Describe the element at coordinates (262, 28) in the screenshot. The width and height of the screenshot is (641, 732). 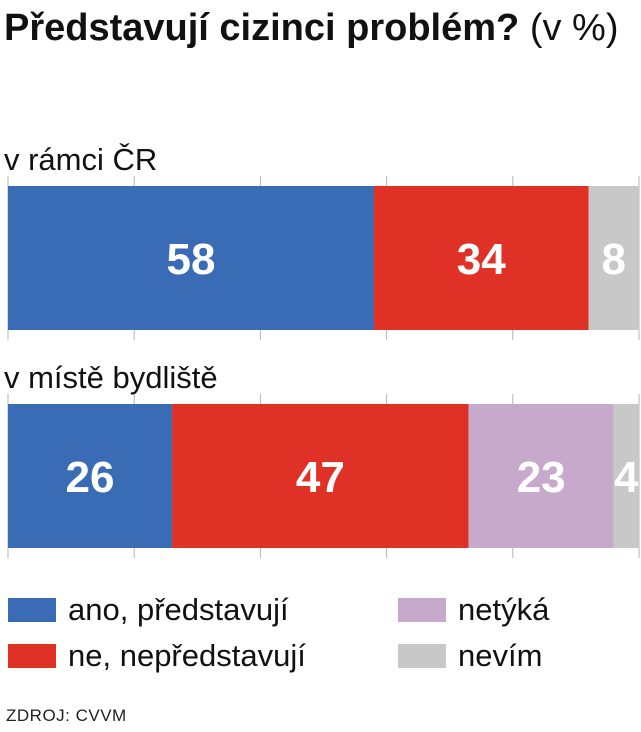
I see `chart-title-text: Představují cizinci problém?` at that location.